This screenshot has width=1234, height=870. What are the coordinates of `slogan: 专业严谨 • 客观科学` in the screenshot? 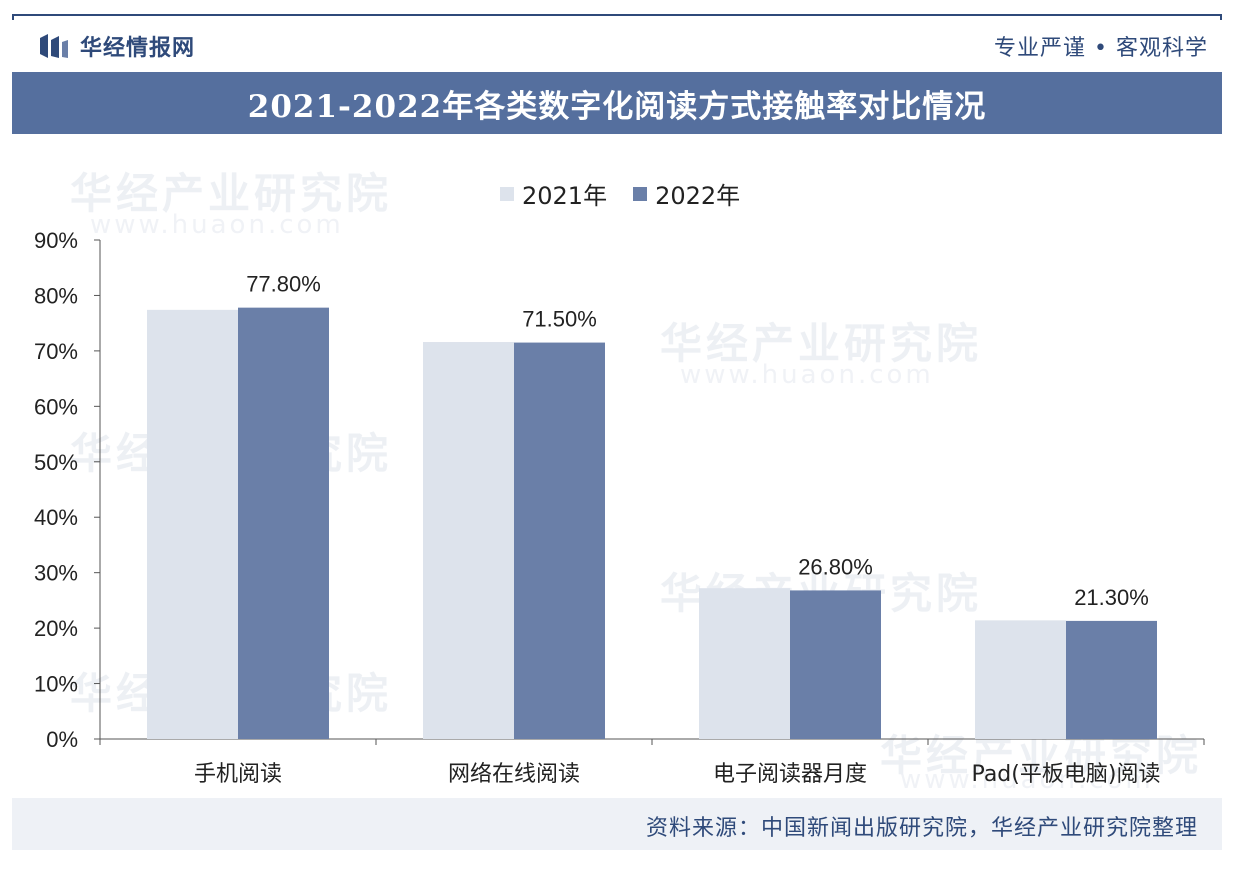 It's located at (1101, 48).